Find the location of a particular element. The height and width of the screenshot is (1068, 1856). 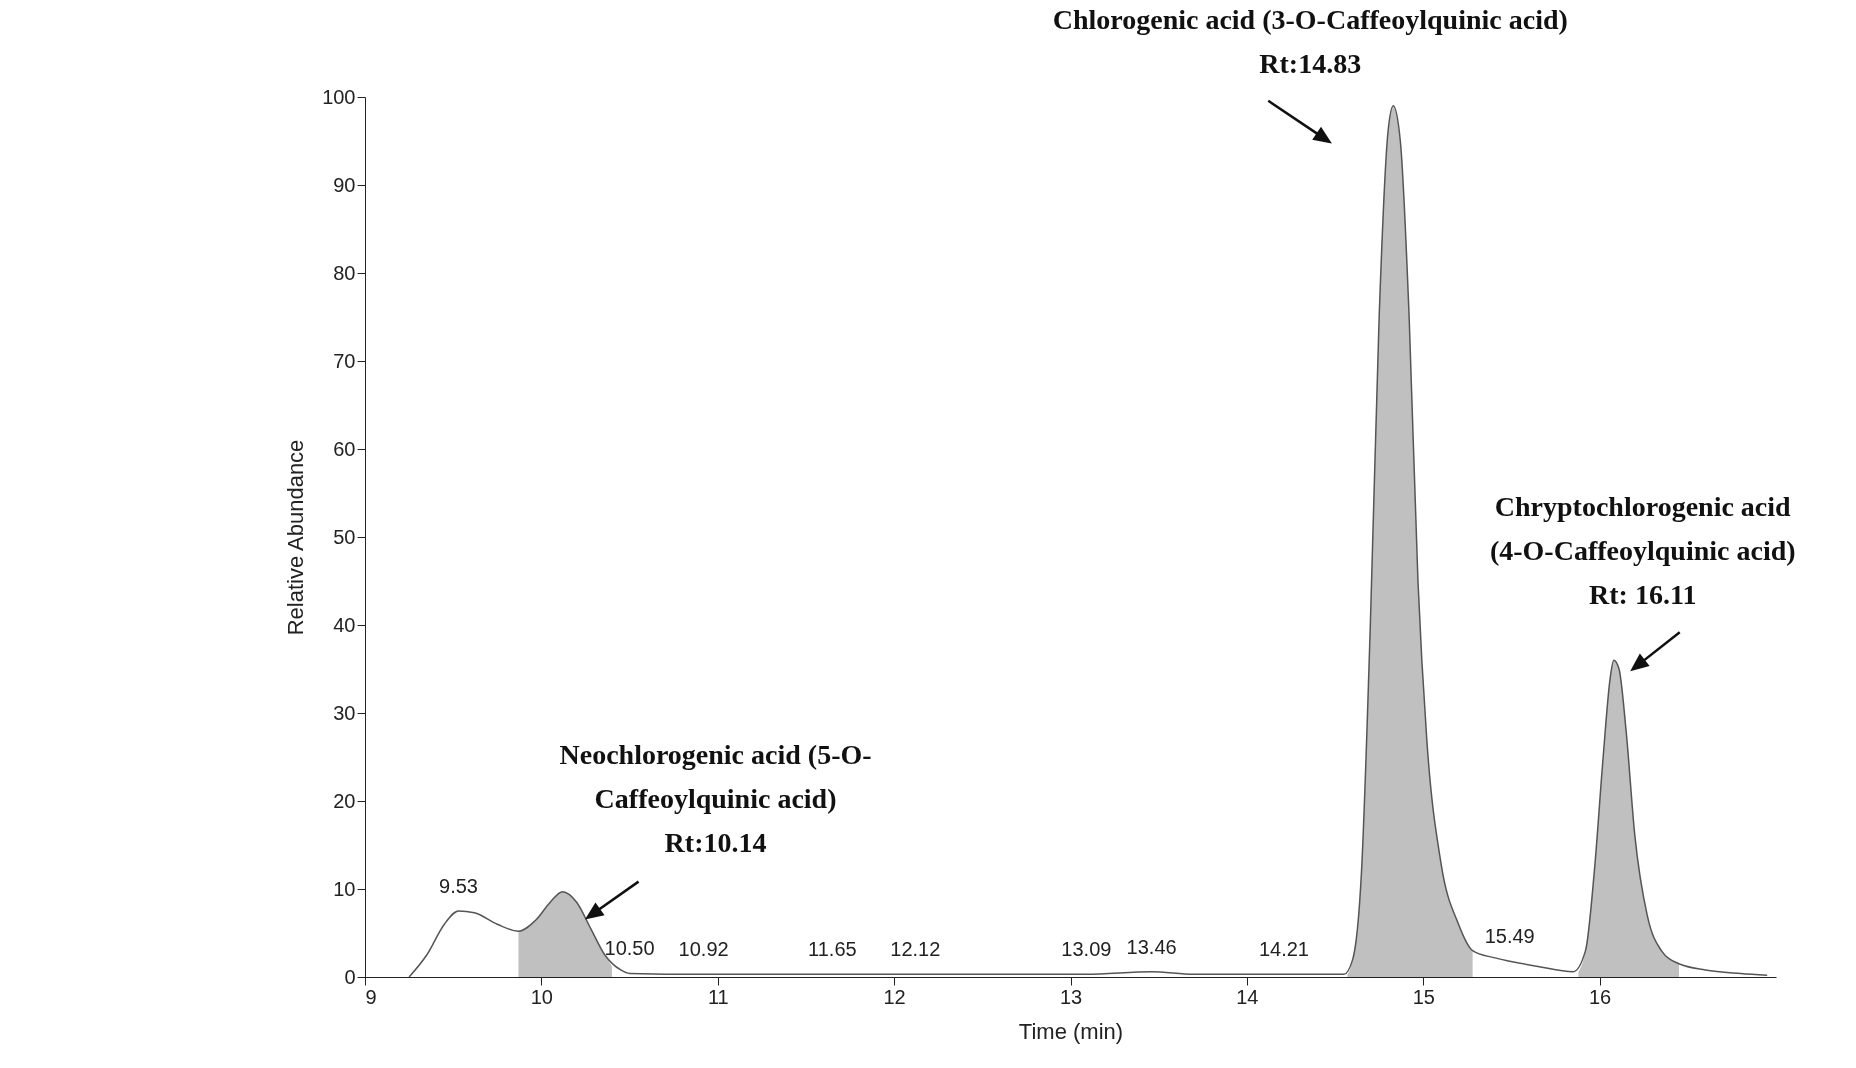

annotation: 14.21 is located at coordinates (1283, 949).